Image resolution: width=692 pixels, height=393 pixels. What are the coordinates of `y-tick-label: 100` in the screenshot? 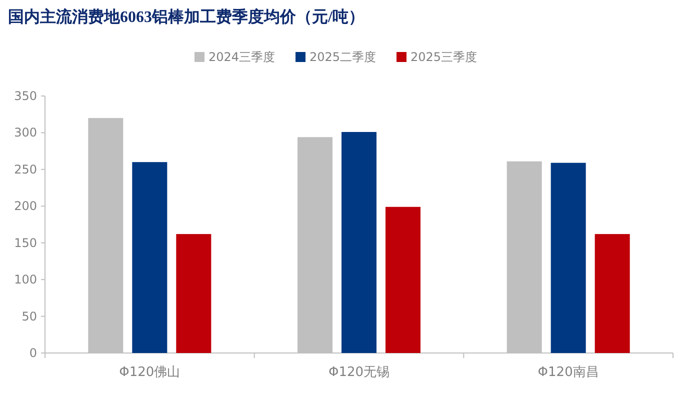 It's located at (25, 279).